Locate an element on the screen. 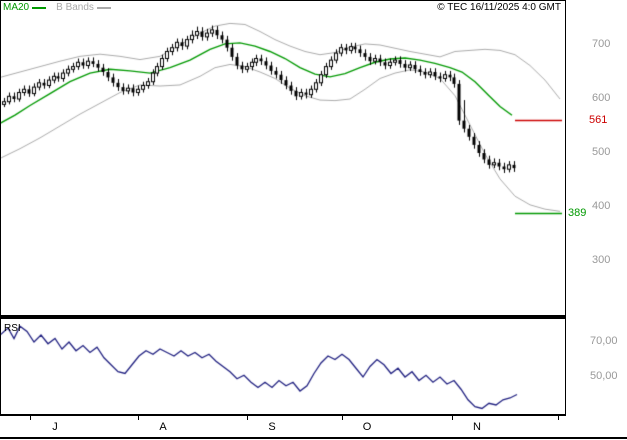  rsi-tick-label: 50,00 is located at coordinates (604, 376).